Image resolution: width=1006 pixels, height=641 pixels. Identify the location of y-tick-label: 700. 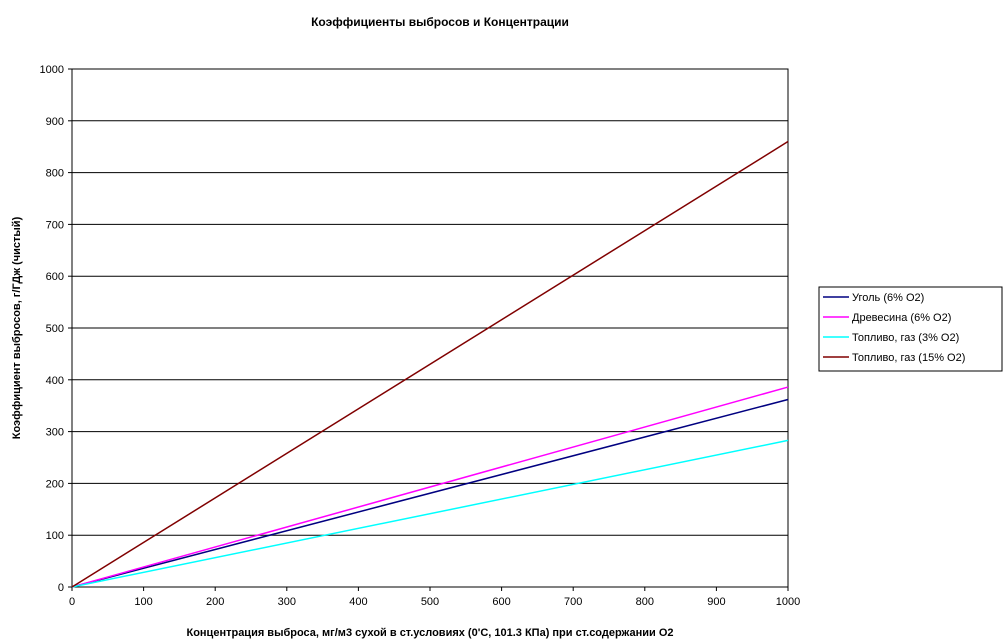
(55, 225).